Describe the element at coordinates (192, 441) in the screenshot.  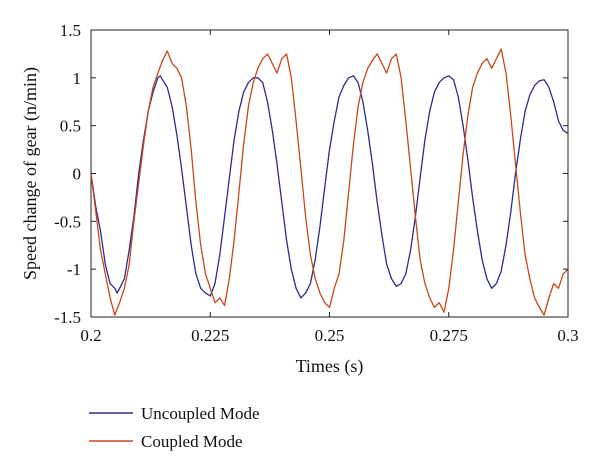
I see `legend-label-coupled: Coupled Mode` at that location.